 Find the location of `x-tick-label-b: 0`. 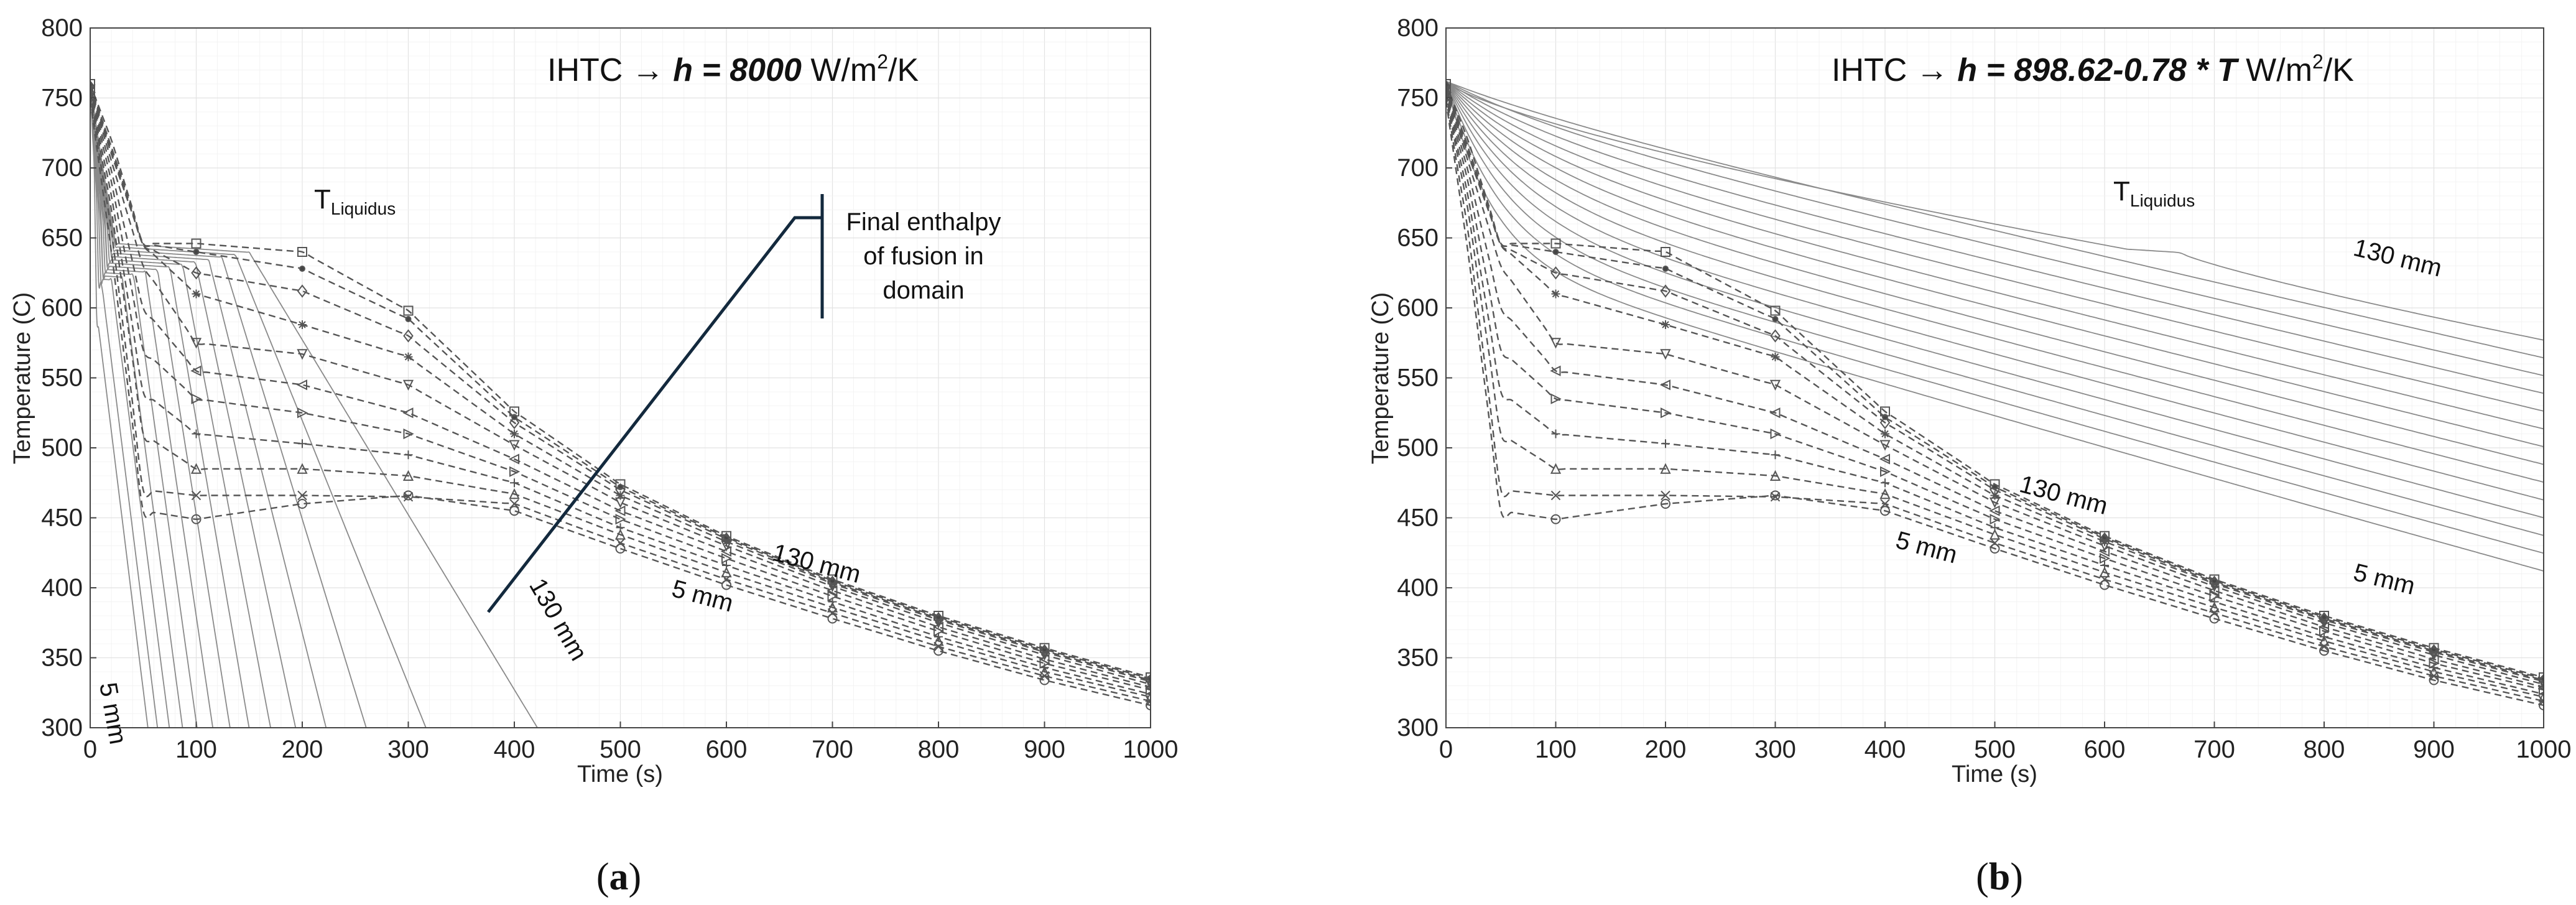

x-tick-label-b: 0 is located at coordinates (1446, 750).